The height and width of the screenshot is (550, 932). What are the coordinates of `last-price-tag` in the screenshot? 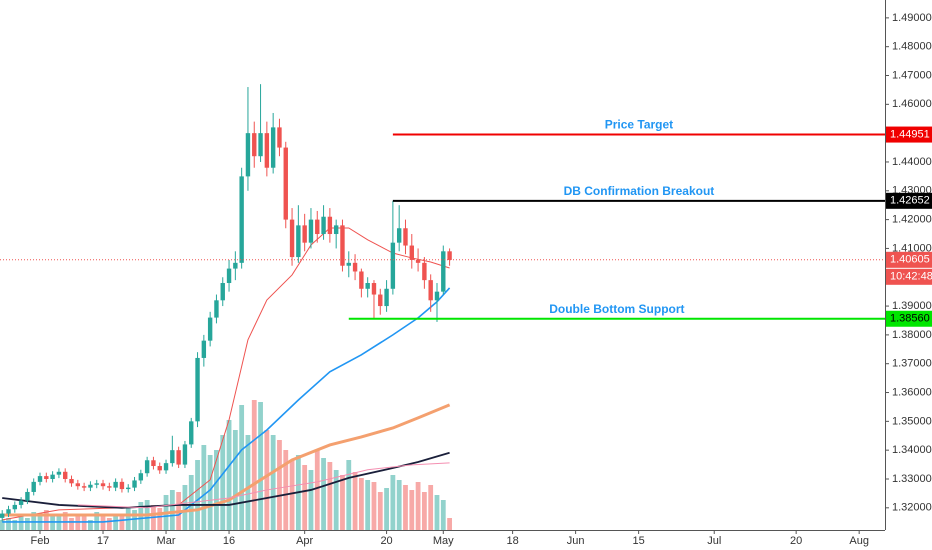 It's located at (909, 259).